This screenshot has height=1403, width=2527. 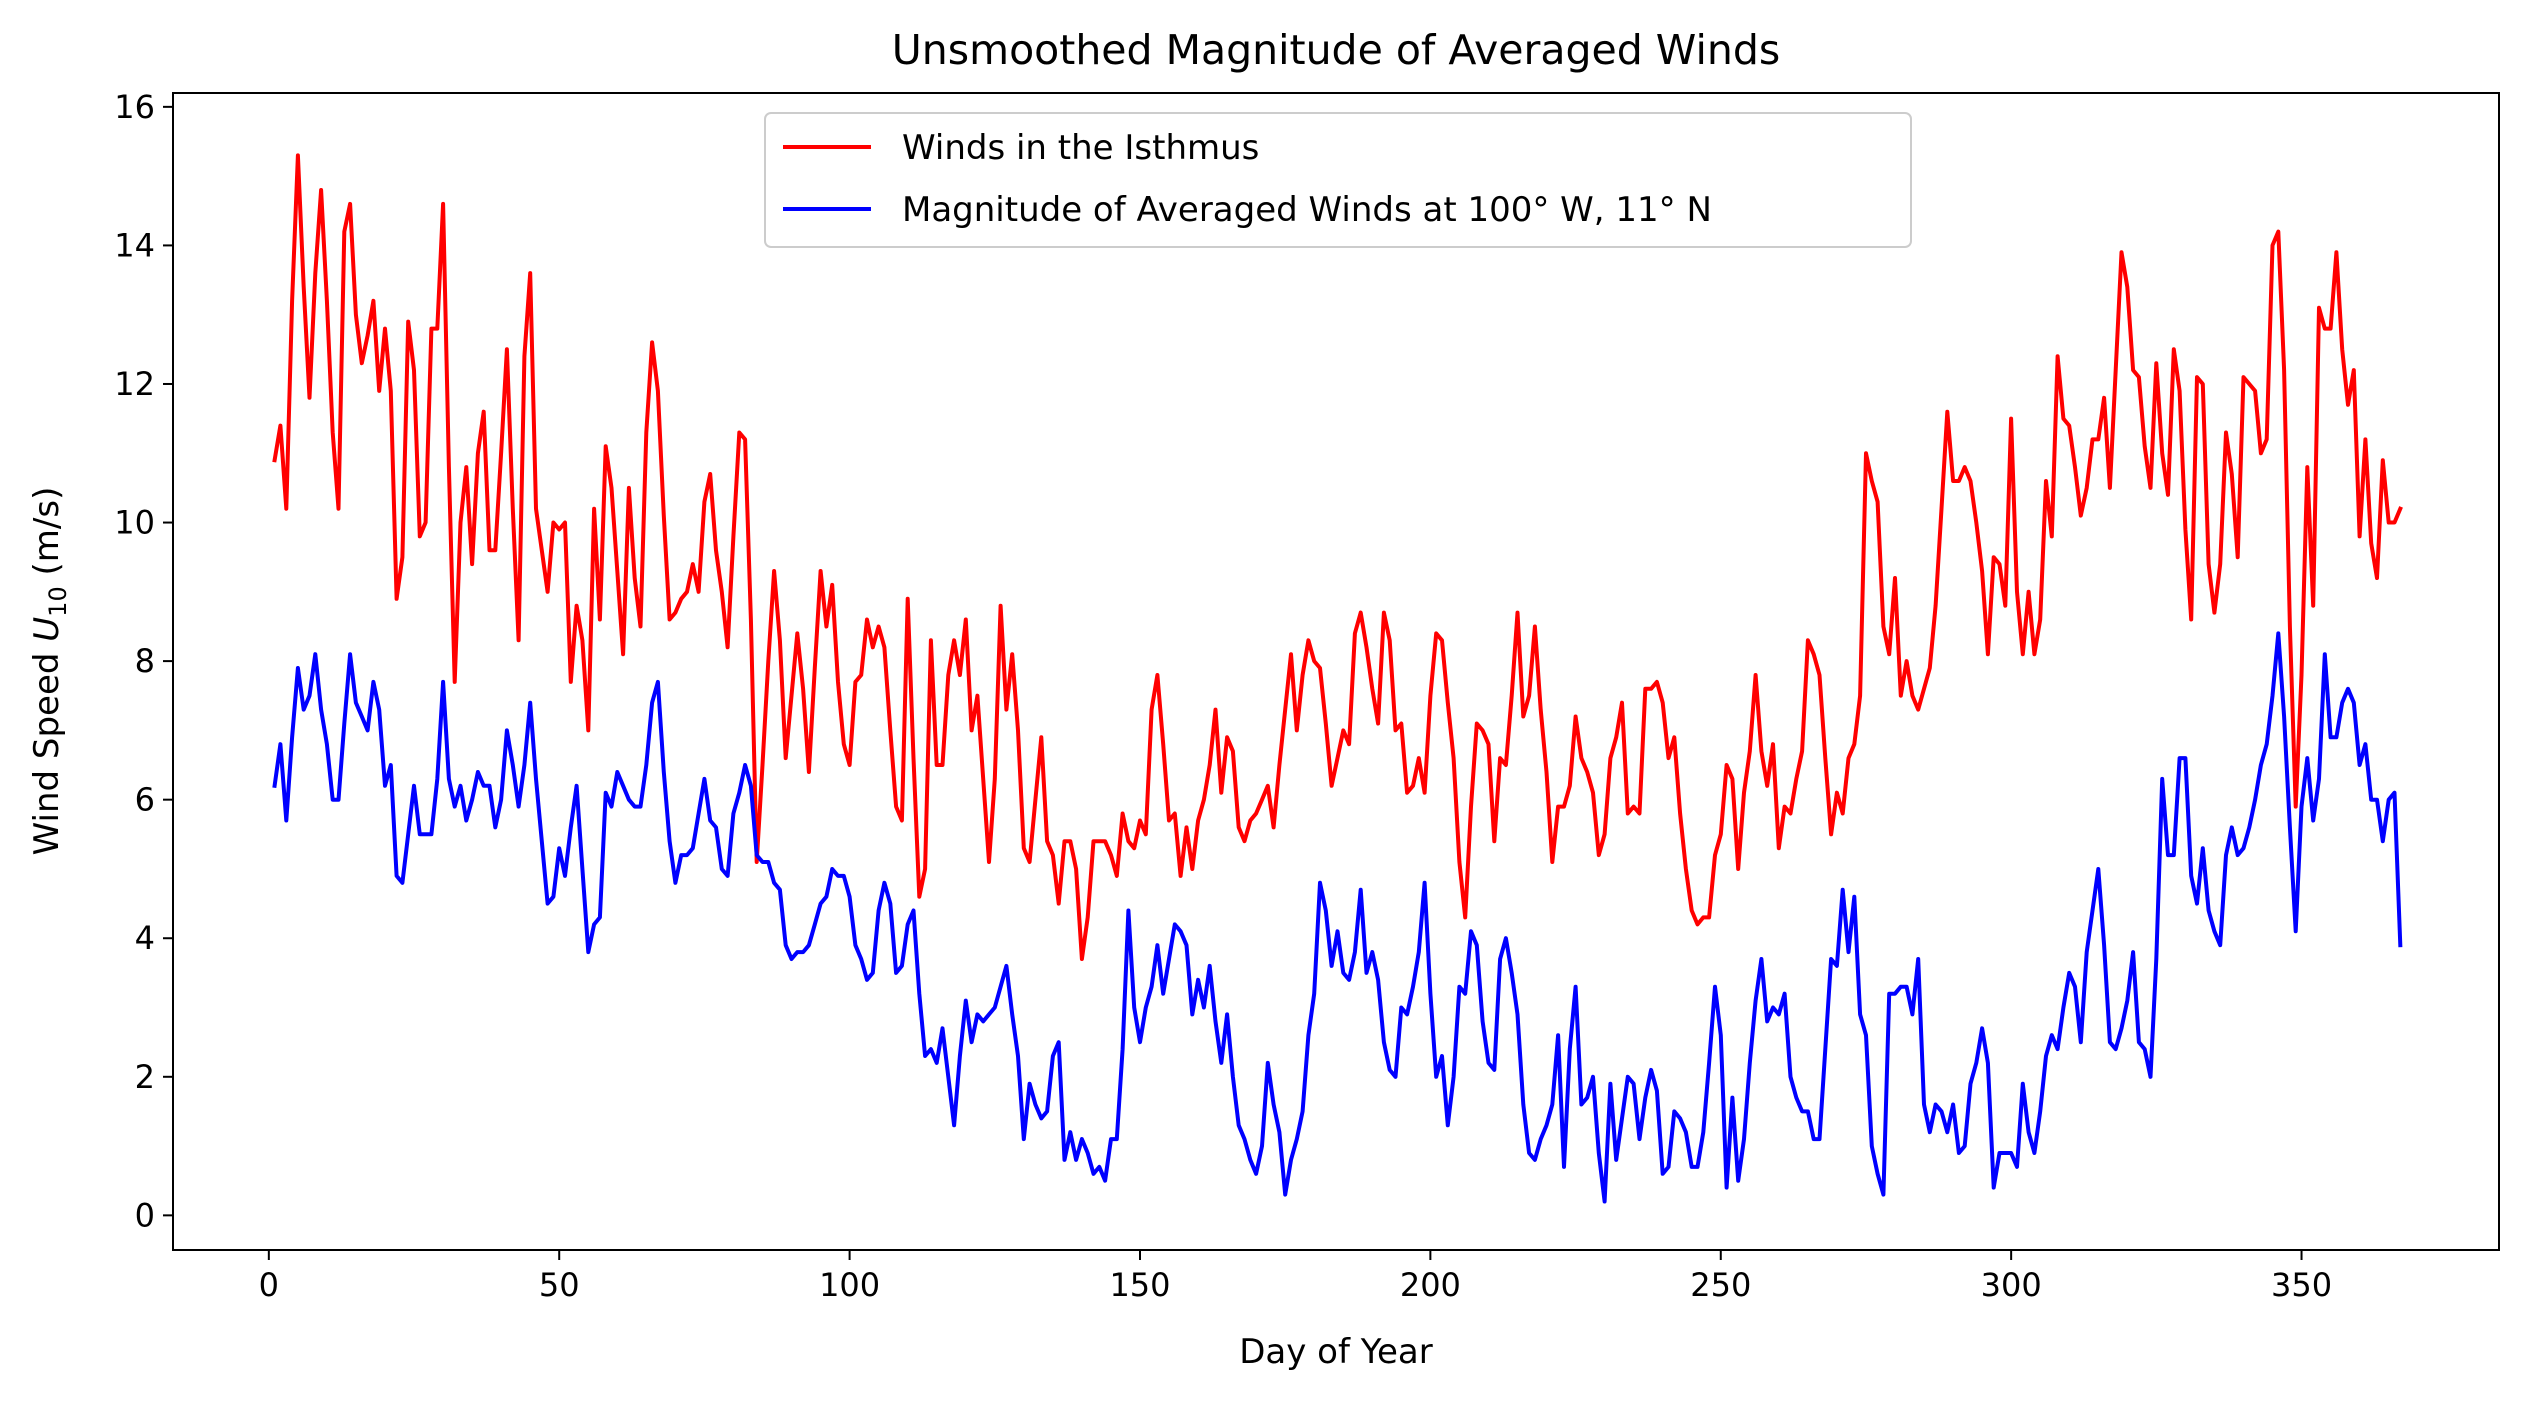 What do you see at coordinates (1080, 148) in the screenshot?
I see `legend-label-isthmus: Winds in the Isthmus` at bounding box center [1080, 148].